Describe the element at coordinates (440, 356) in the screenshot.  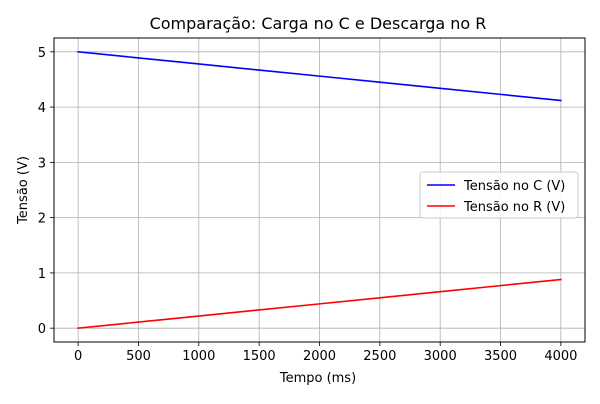
I see `x-tick-label: 3000` at that location.